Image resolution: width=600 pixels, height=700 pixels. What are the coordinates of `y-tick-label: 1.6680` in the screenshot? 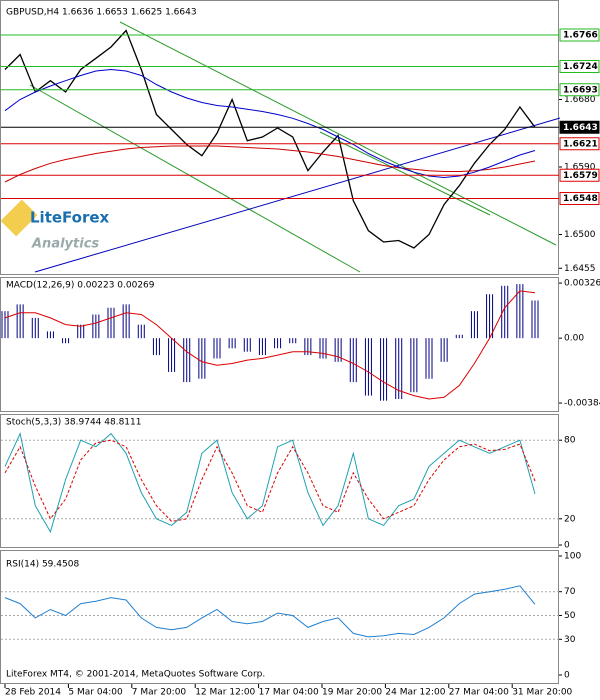 It's located at (580, 100).